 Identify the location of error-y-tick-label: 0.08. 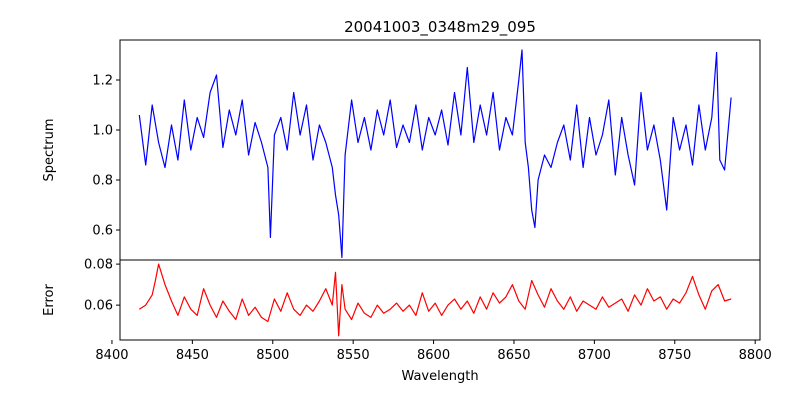
(98, 265).